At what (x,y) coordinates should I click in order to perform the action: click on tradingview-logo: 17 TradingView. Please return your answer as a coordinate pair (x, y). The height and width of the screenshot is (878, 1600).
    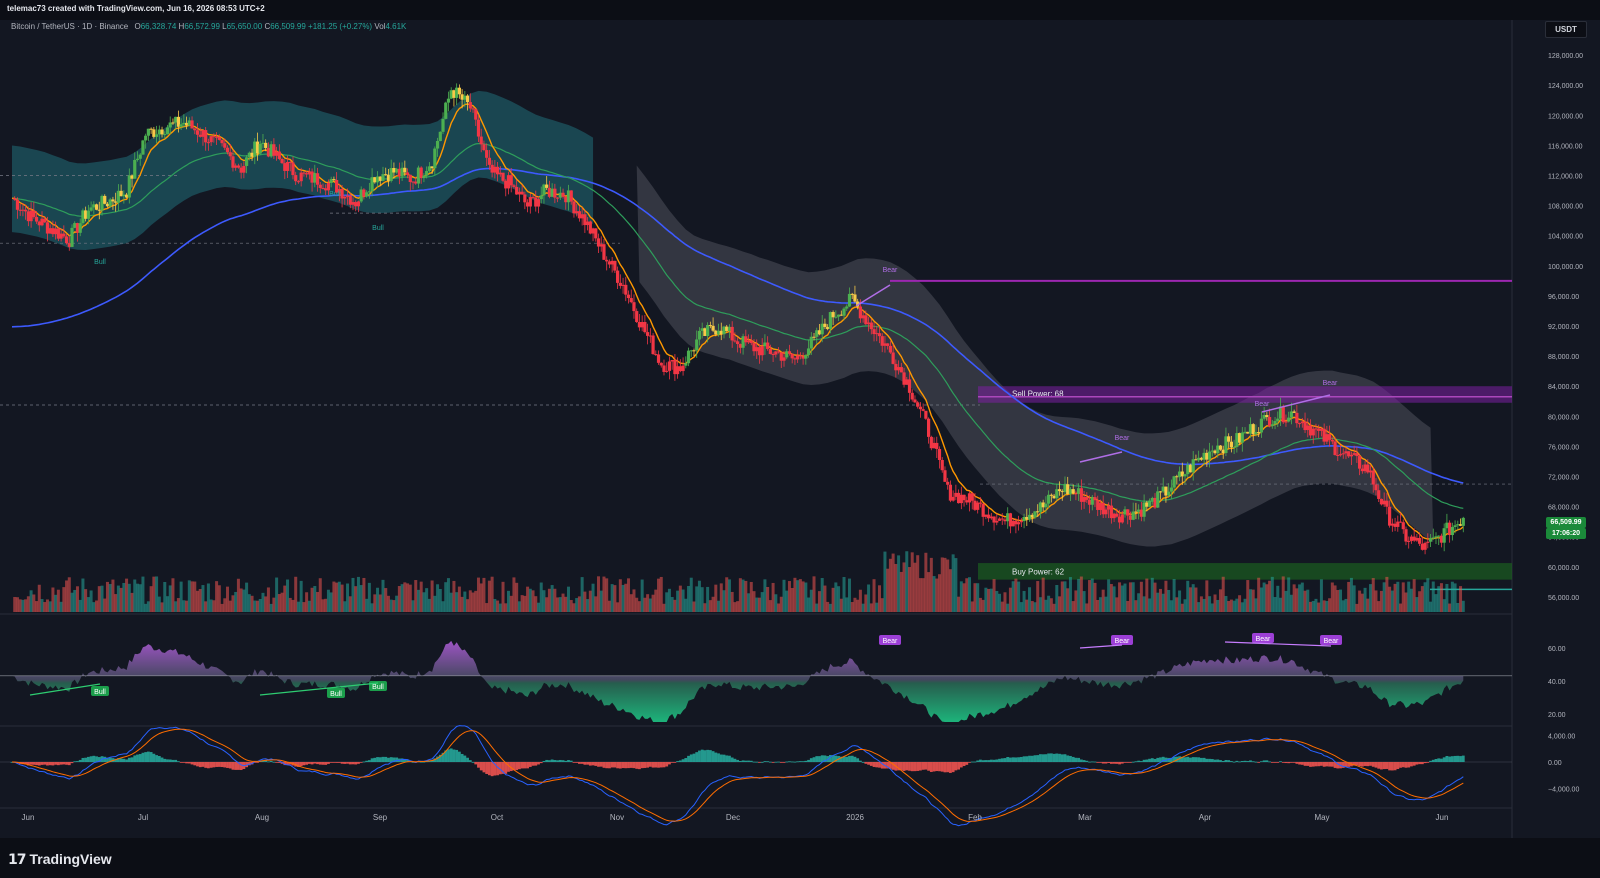
    Looking at the image, I should click on (60, 859).